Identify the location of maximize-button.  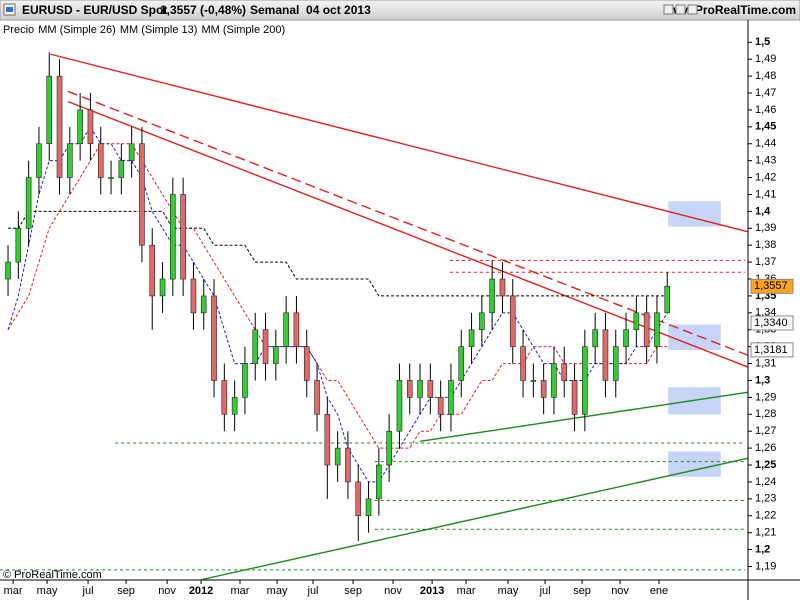
(680, 9).